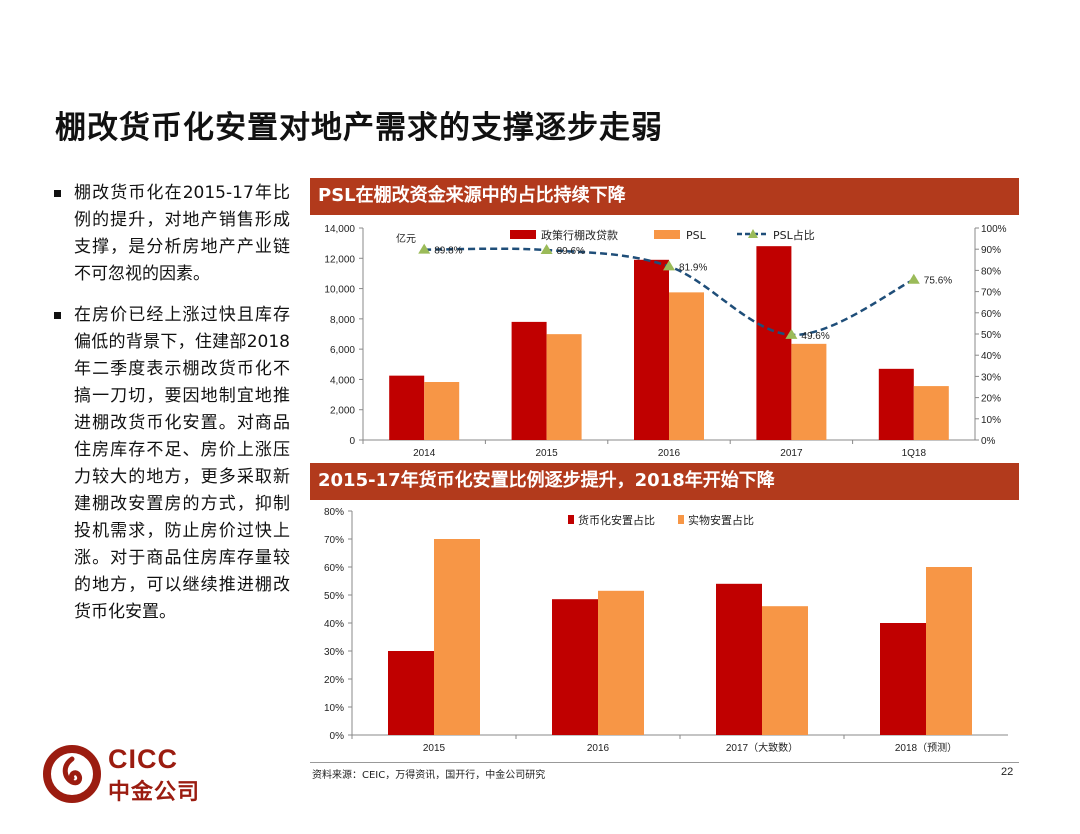  What do you see at coordinates (991, 399) in the screenshot?
I see `chart1-y2-tick-label: 20%` at bounding box center [991, 399].